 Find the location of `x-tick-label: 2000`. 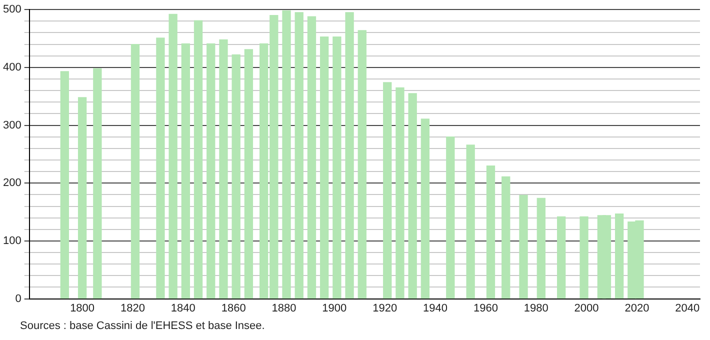

x-tick-label: 2000 is located at coordinates (586, 308).